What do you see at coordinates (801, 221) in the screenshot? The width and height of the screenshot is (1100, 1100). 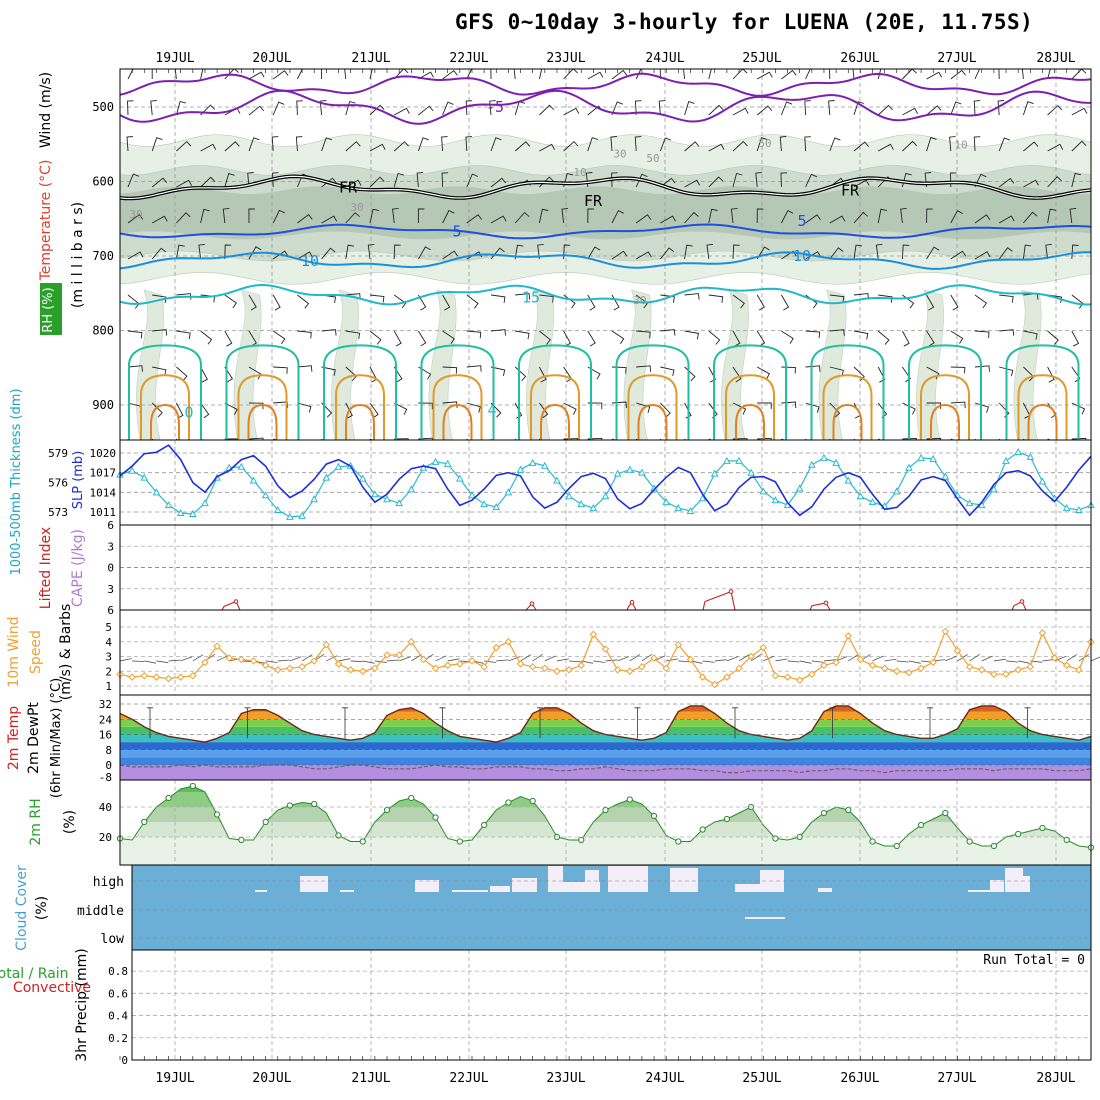 I see `contour-label: 5` at bounding box center [801, 221].